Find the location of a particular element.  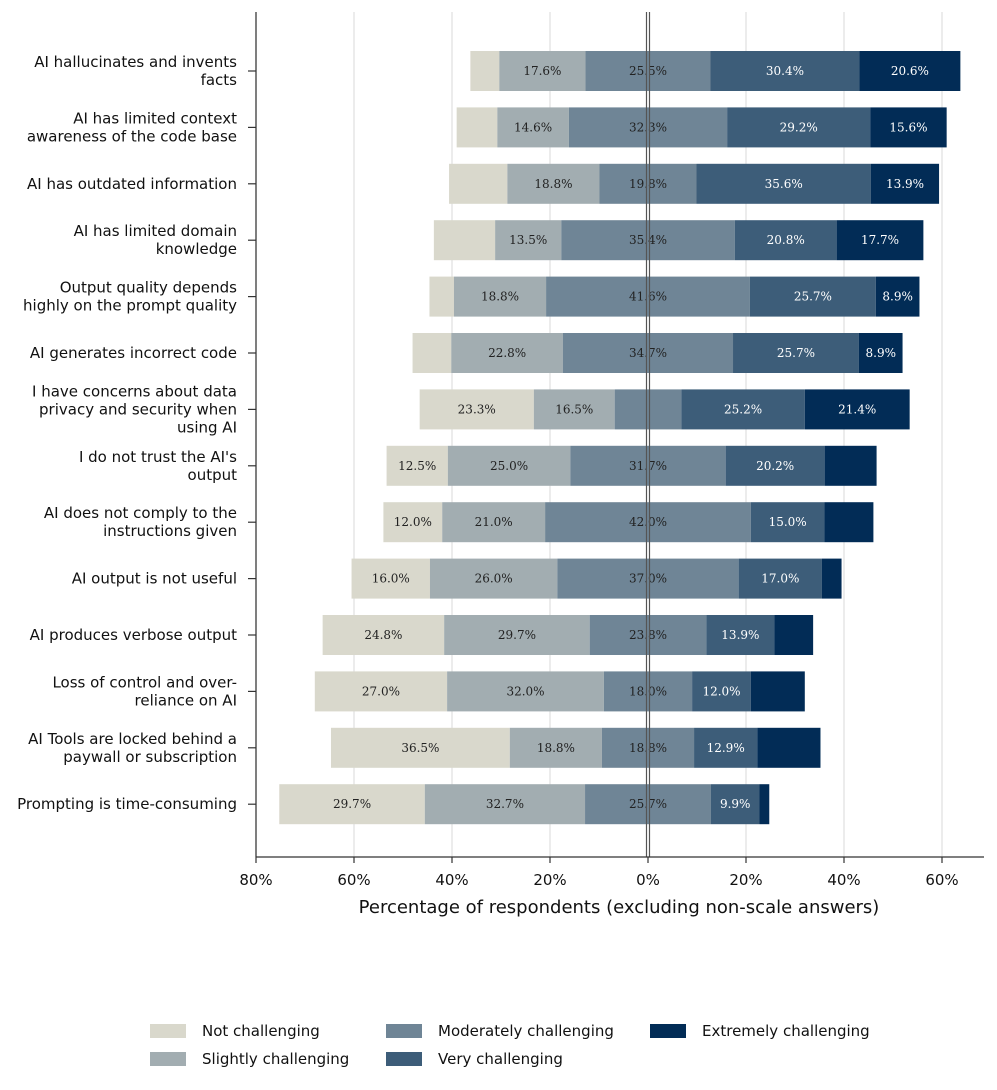

data-label: 30.4% is located at coordinates (785, 71).